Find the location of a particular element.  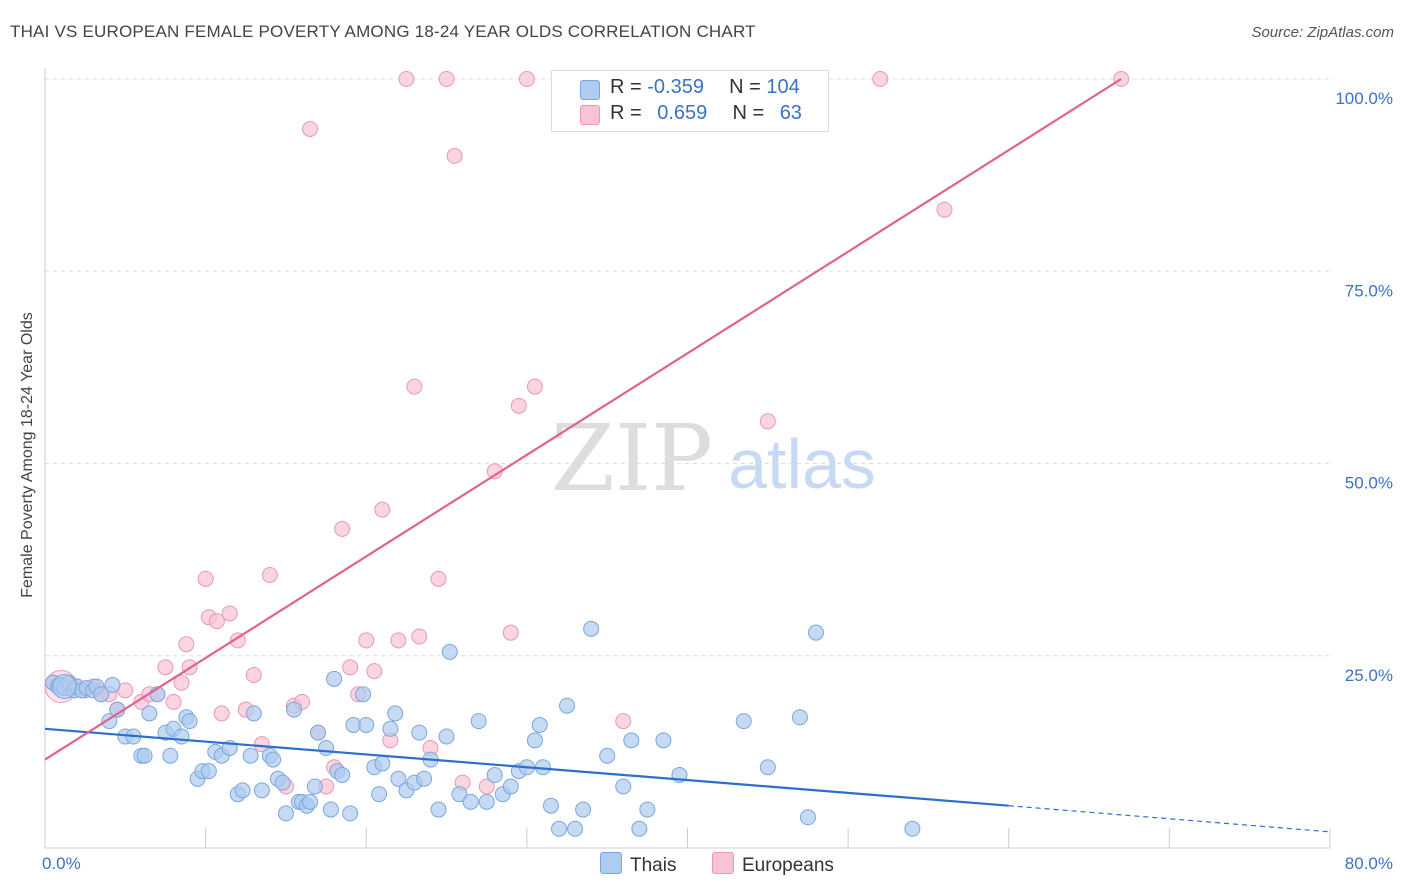

legend-item-europeans: Europeans is located at coordinates (773, 864).